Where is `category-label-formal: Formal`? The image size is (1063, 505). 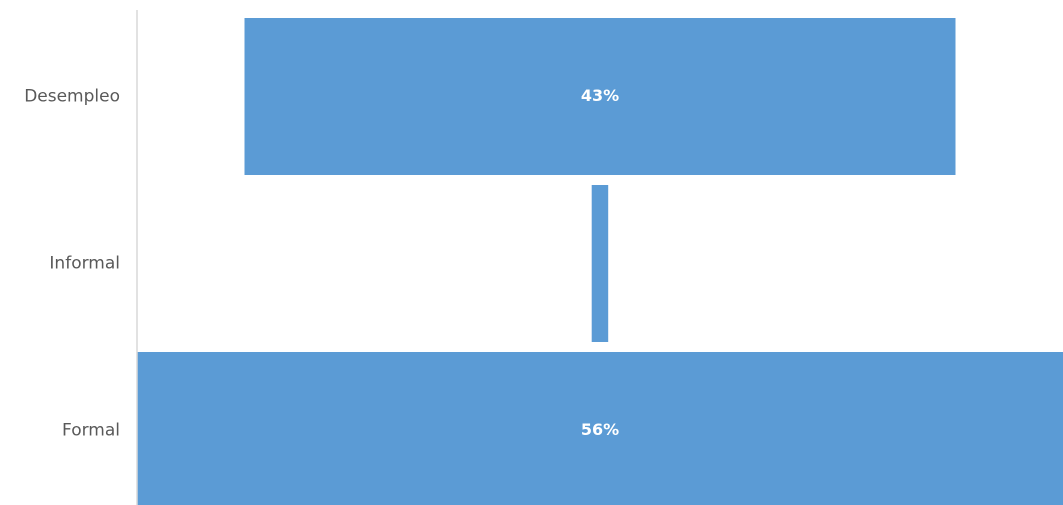 category-label-formal: Formal is located at coordinates (91, 431).